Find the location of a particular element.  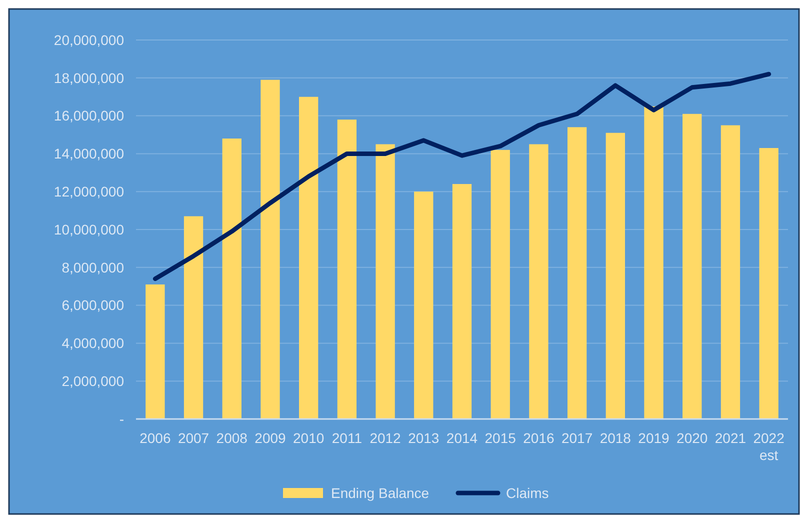

legend-label: Ending Balance is located at coordinates (380, 492).